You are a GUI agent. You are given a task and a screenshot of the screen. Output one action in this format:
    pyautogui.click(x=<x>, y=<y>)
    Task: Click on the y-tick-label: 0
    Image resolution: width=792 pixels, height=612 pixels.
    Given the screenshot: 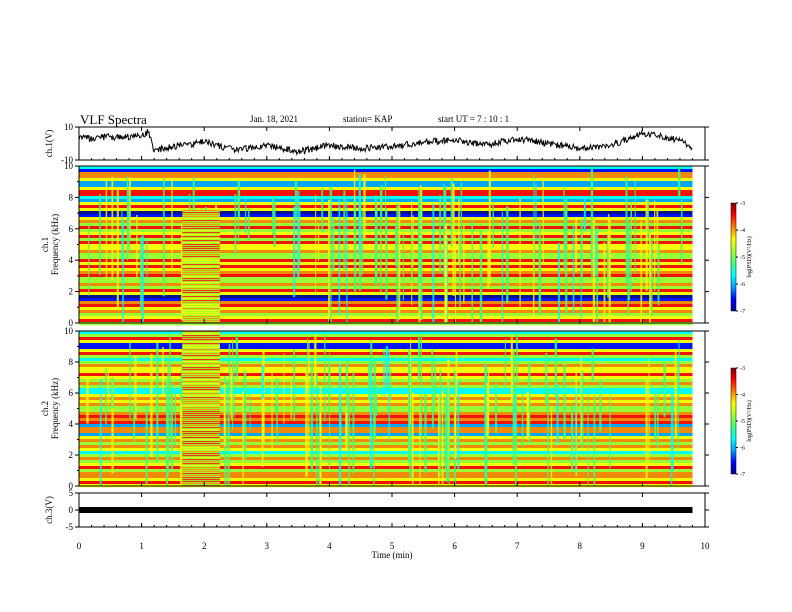 What is the action you would take?
    pyautogui.click(x=71, y=510)
    